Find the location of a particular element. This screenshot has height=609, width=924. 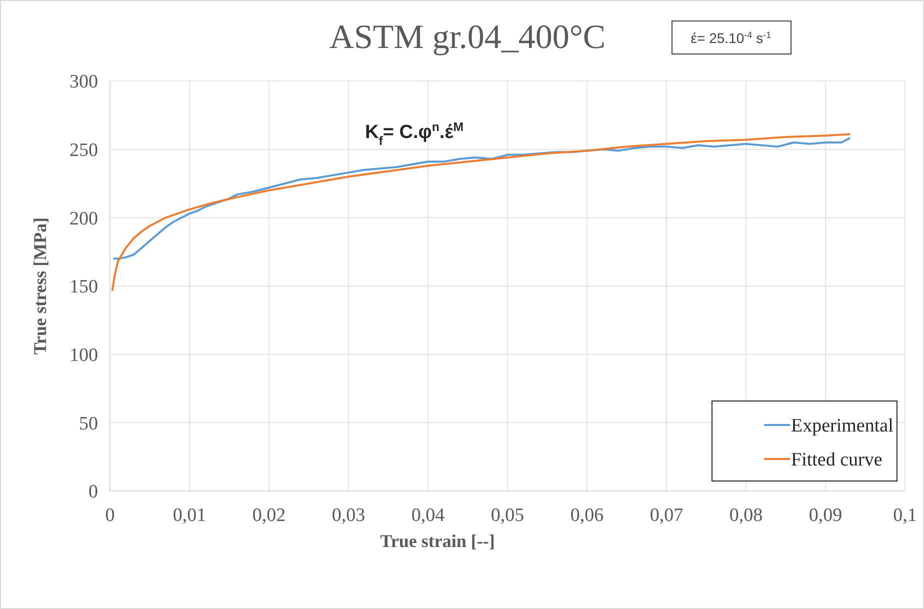

x-tick-label: 0,1 is located at coordinates (905, 515).